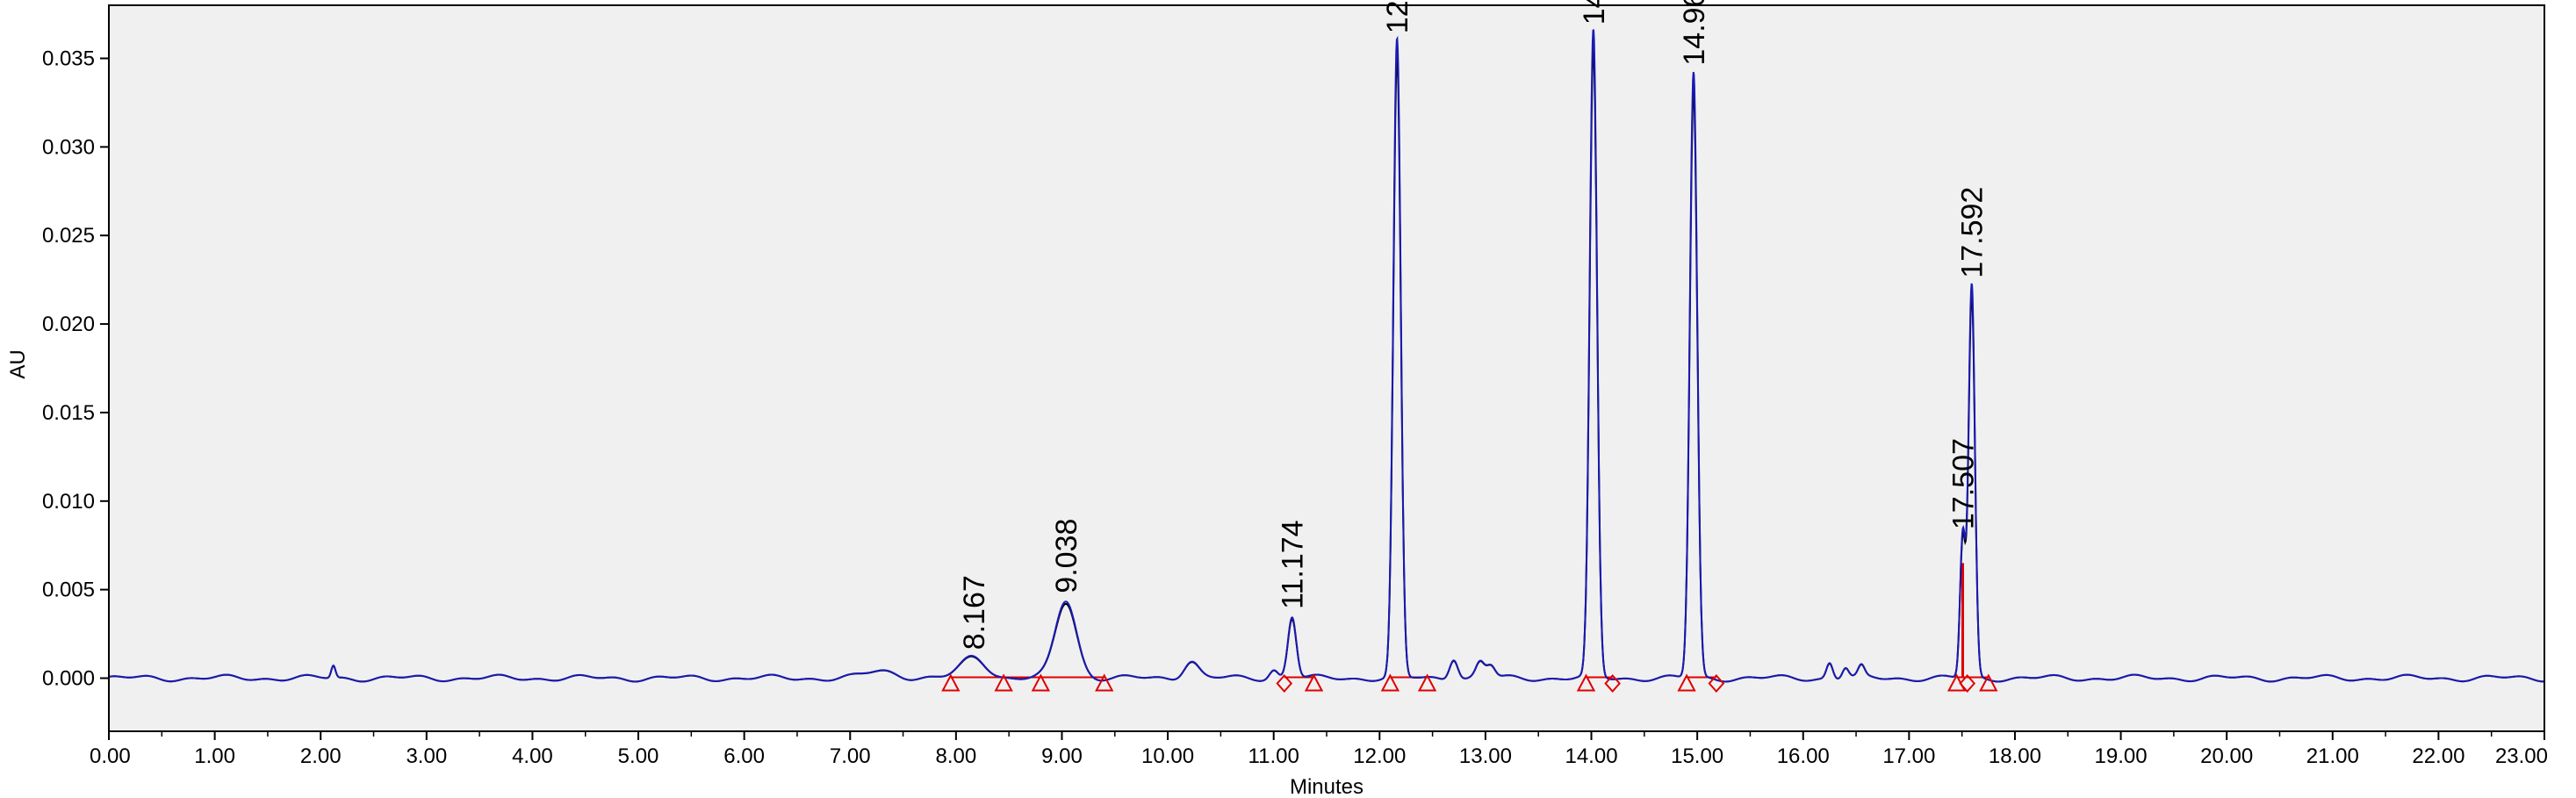 This screenshot has width=2576, height=798. What do you see at coordinates (1167, 756) in the screenshot?
I see `x-tick-label: 10.00` at bounding box center [1167, 756].